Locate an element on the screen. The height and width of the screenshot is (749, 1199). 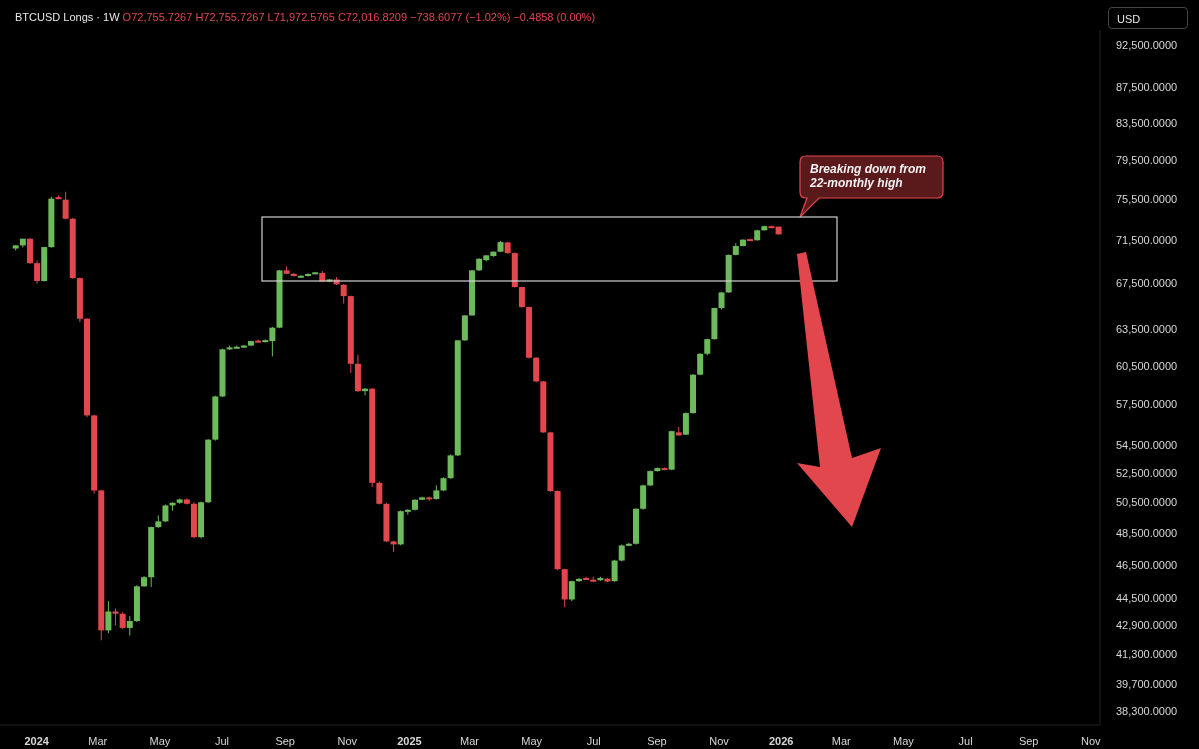
annotation: Breaking down from 22-monthly high is located at coordinates (868, 176).